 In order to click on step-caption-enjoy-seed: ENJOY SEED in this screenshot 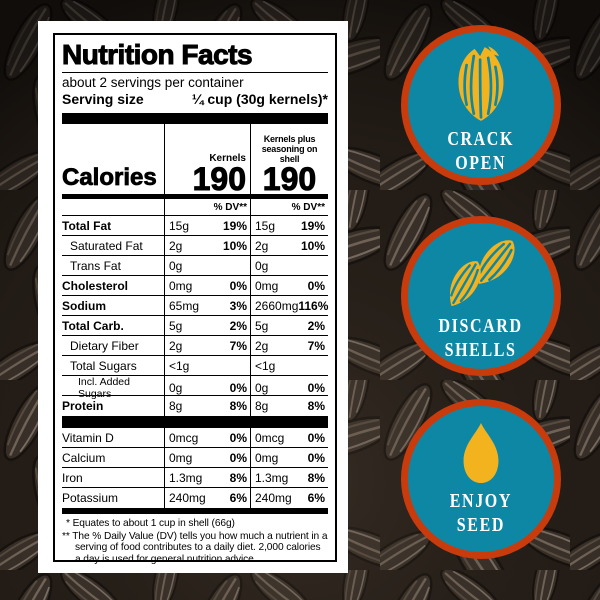, I will do `click(481, 513)`.